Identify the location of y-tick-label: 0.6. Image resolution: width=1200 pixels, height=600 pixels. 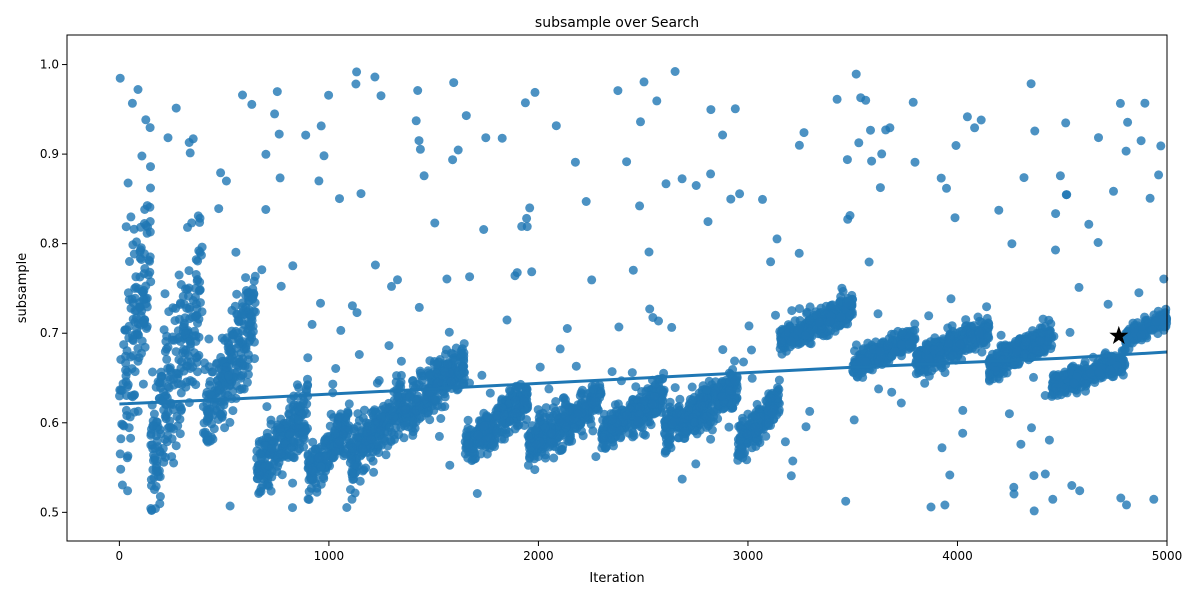
(49, 423).